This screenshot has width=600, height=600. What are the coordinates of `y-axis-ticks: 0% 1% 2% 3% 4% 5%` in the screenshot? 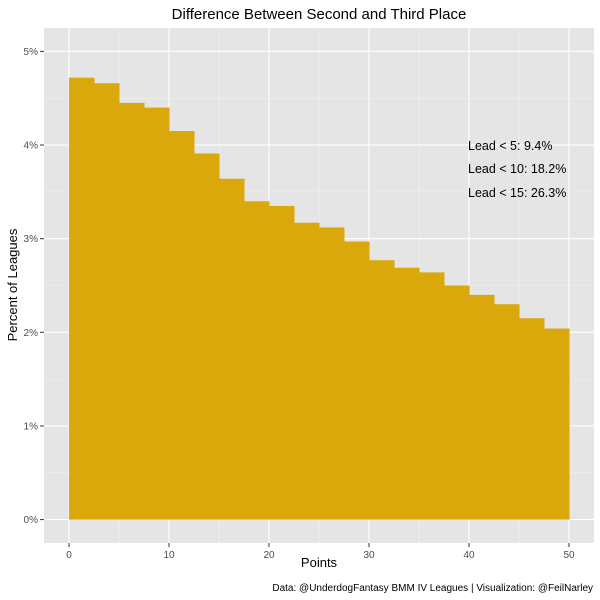 It's located at (34, 286).